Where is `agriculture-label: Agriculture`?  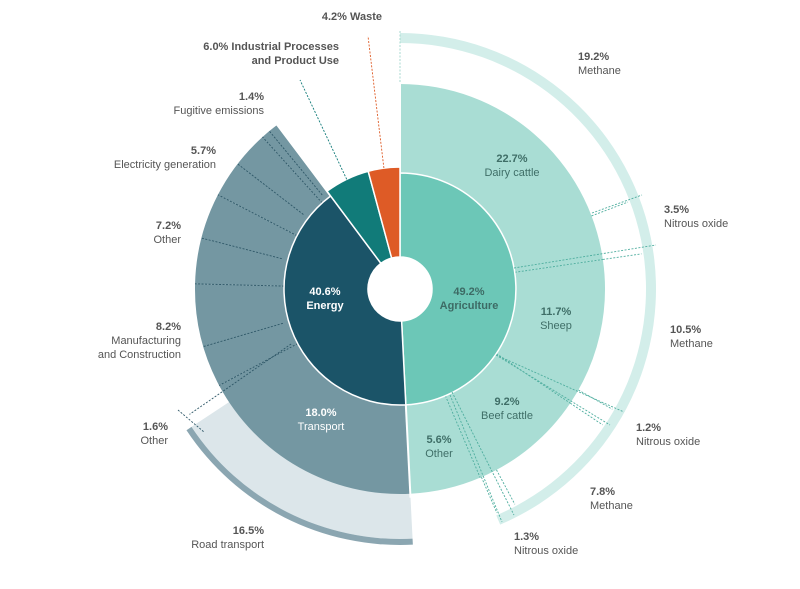 agriculture-label: Agriculture is located at coordinates (469, 306).